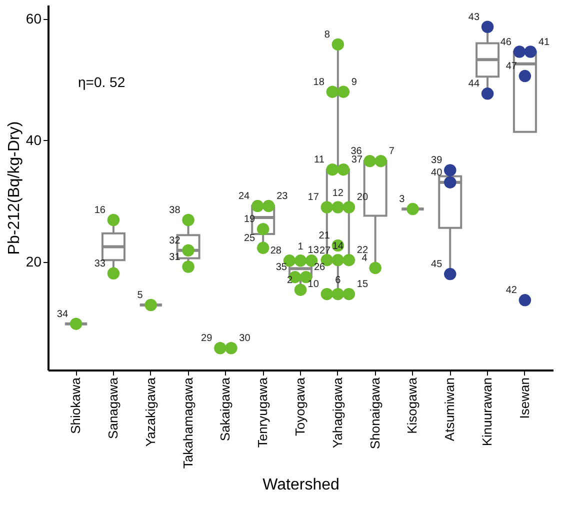  Describe the element at coordinates (354, 82) in the screenshot. I see `annotation: 9` at that location.